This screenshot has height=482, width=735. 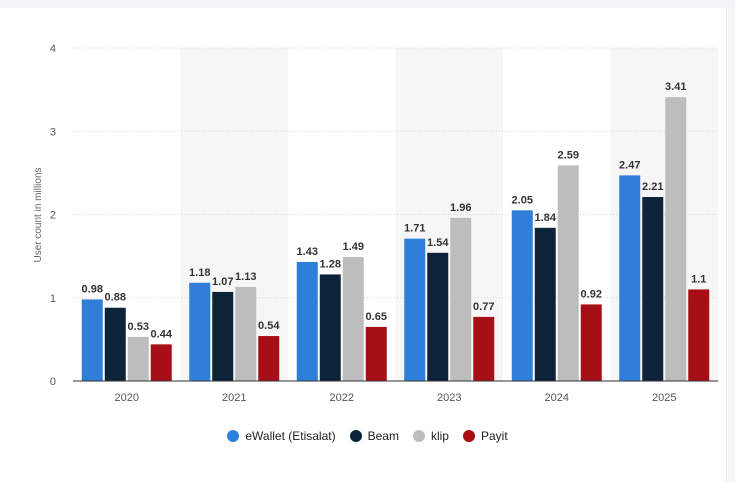 I want to click on legend-label: eWallet (Etisalat), so click(x=290, y=436).